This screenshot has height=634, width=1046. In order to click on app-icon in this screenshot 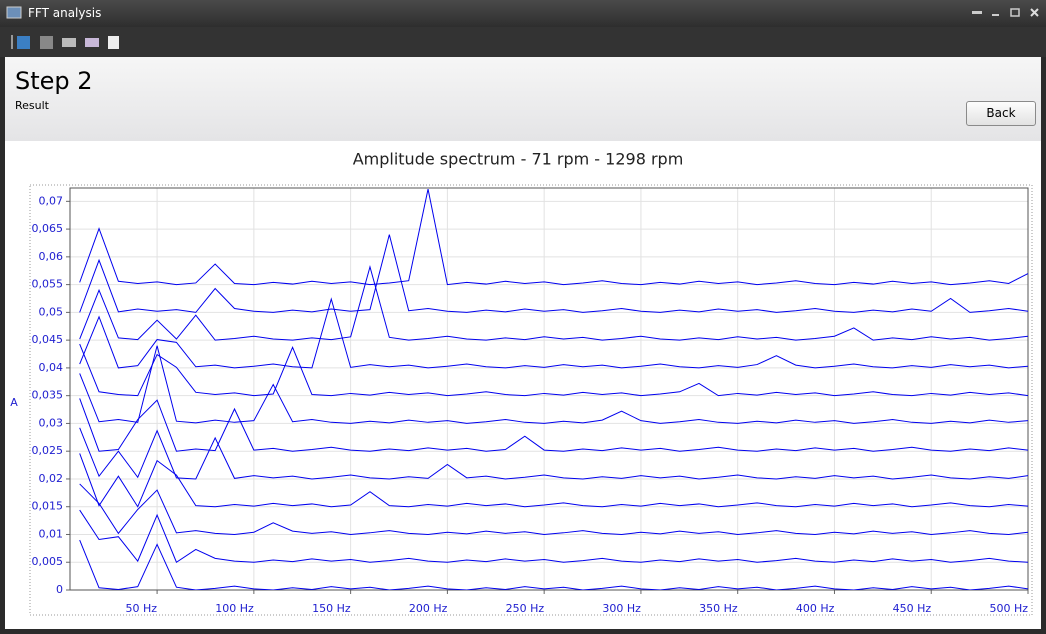, I will do `click(14, 12)`.